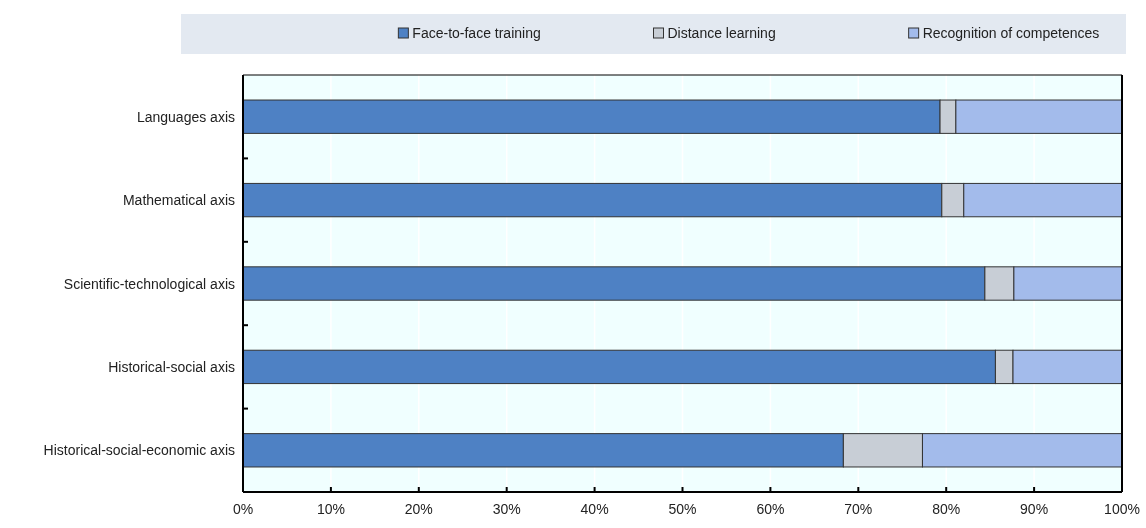  What do you see at coordinates (506, 509) in the screenshot?
I see `x-tick-label: 30%` at bounding box center [506, 509].